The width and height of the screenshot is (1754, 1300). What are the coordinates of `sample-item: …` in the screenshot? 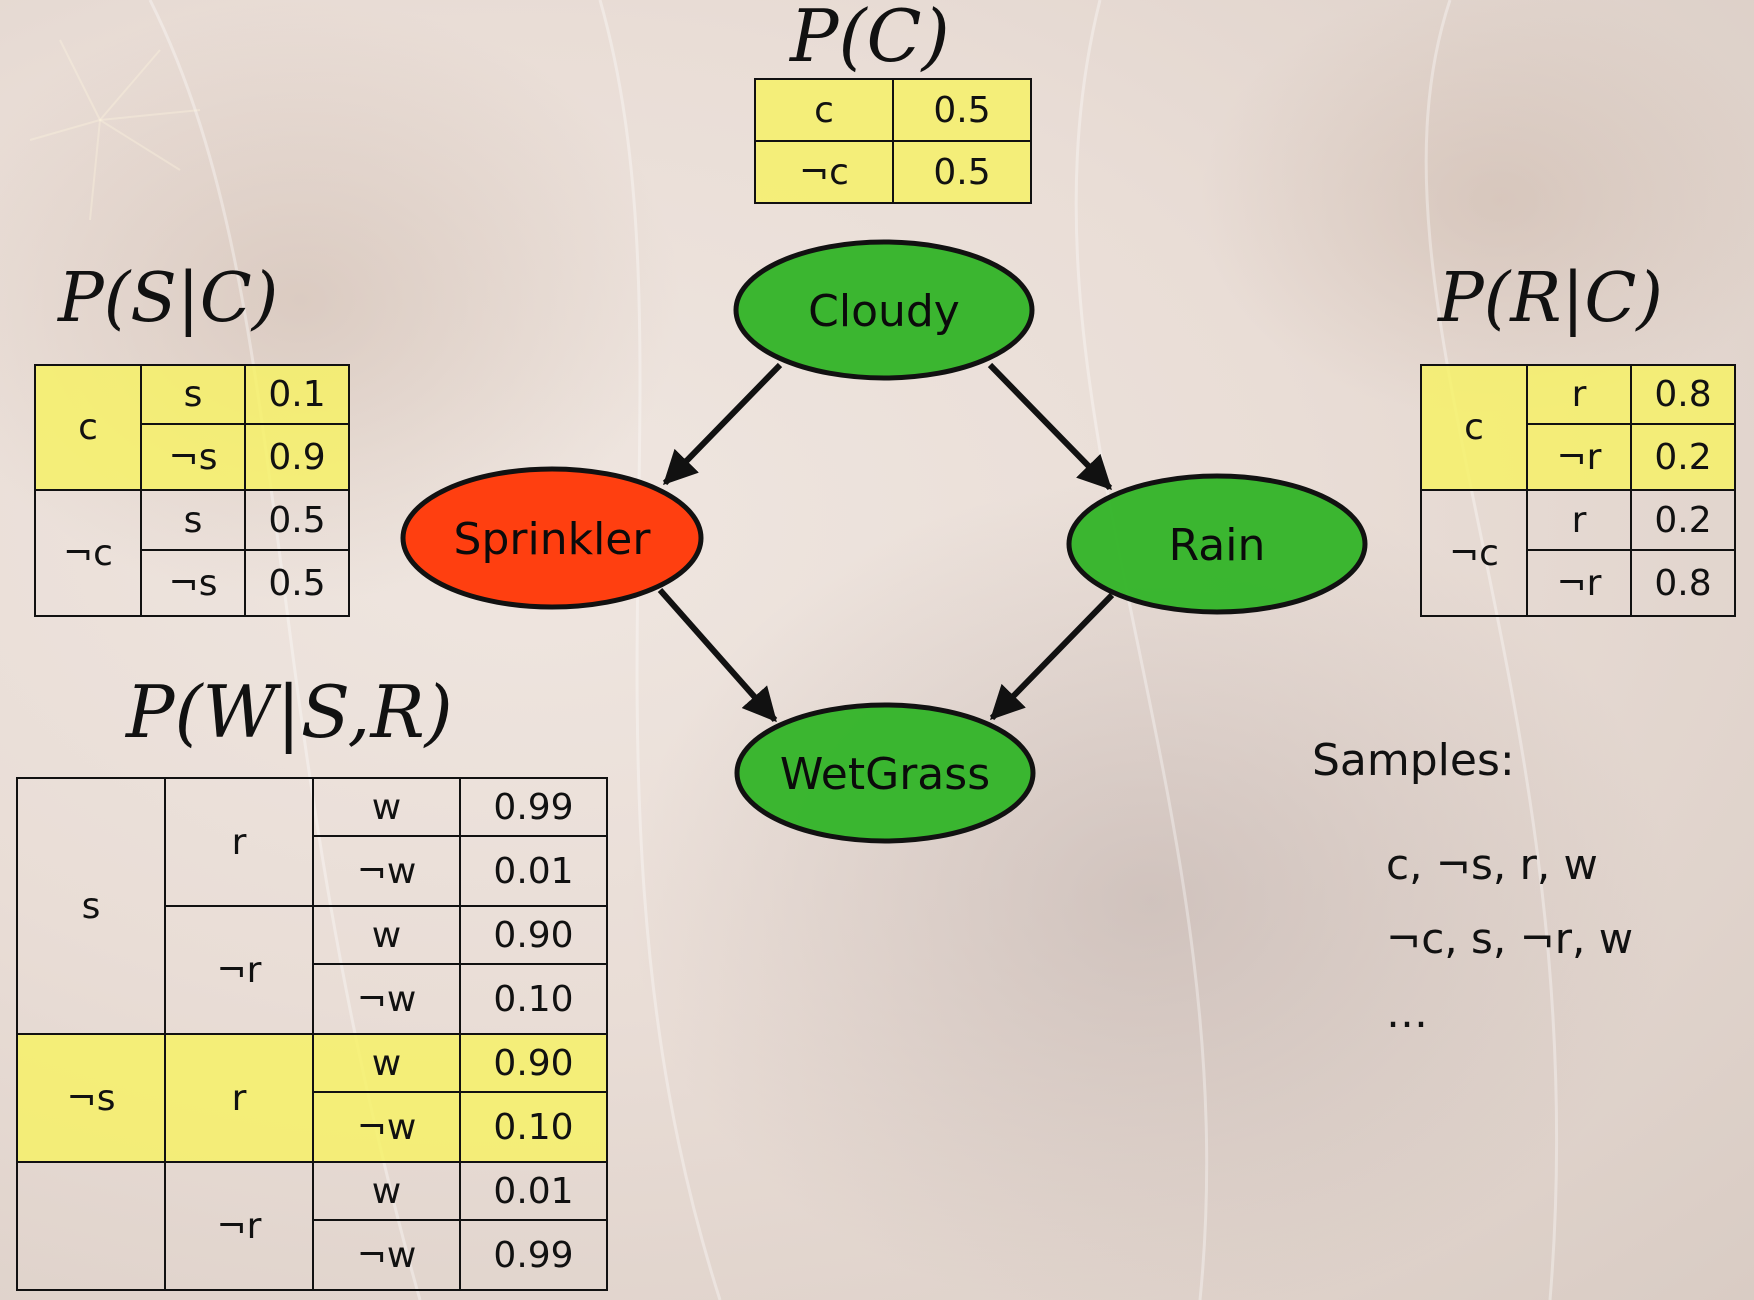 It's located at (1407, 1012).